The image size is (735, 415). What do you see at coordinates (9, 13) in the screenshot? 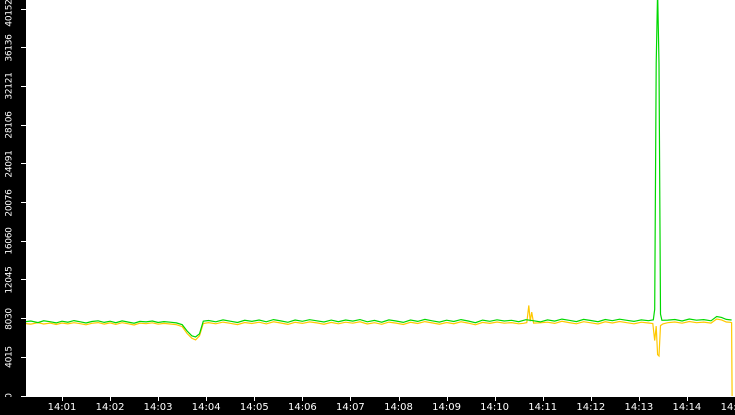
I see `y-axis-label: 40152` at bounding box center [9, 13].